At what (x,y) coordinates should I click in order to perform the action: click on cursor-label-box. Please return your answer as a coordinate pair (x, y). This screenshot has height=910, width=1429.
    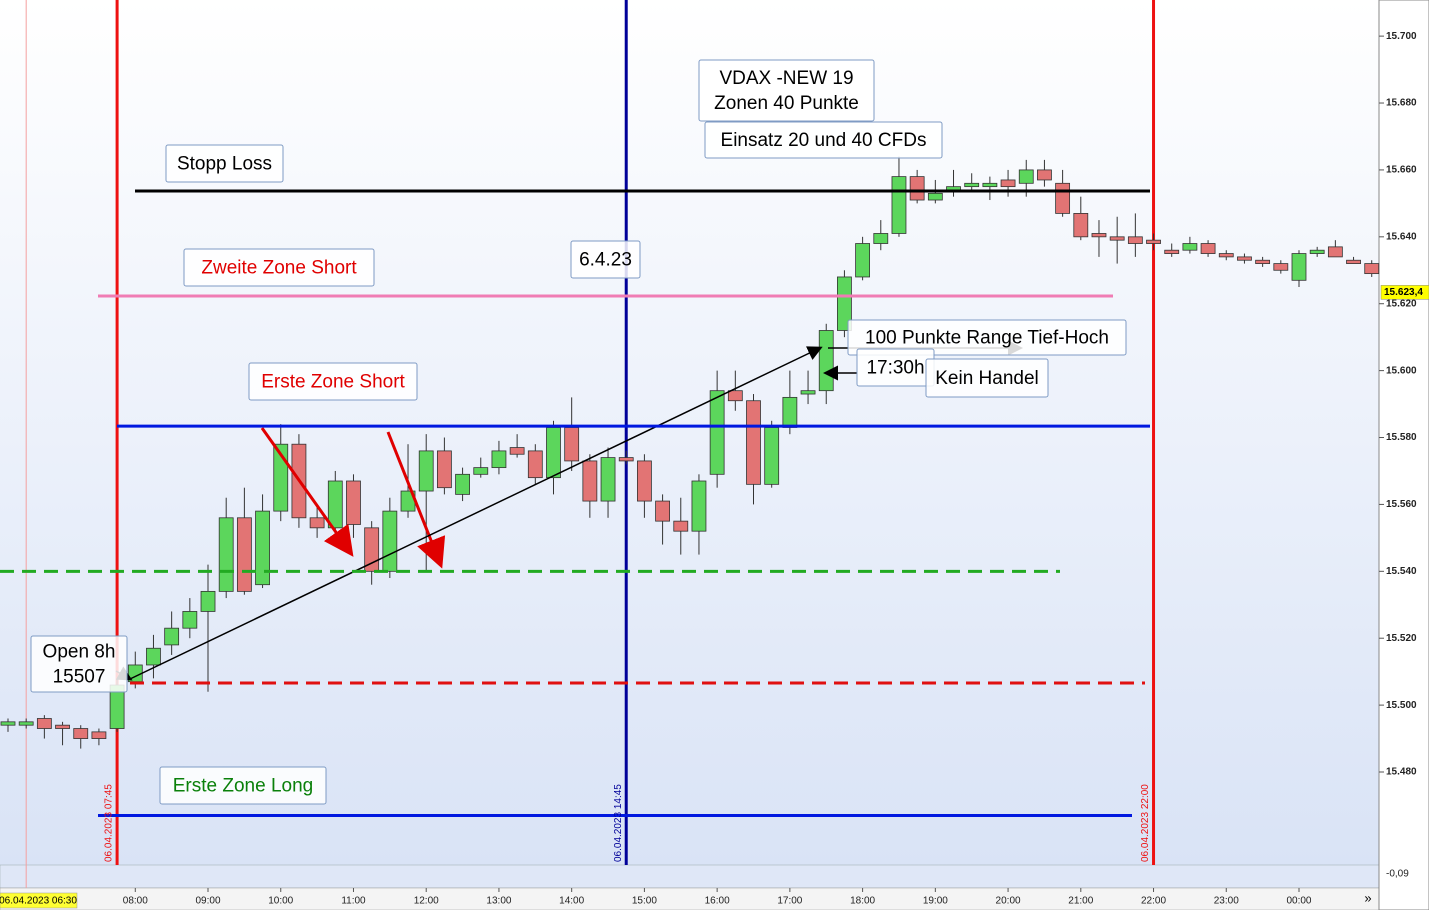
    Looking at the image, I should click on (39, 900).